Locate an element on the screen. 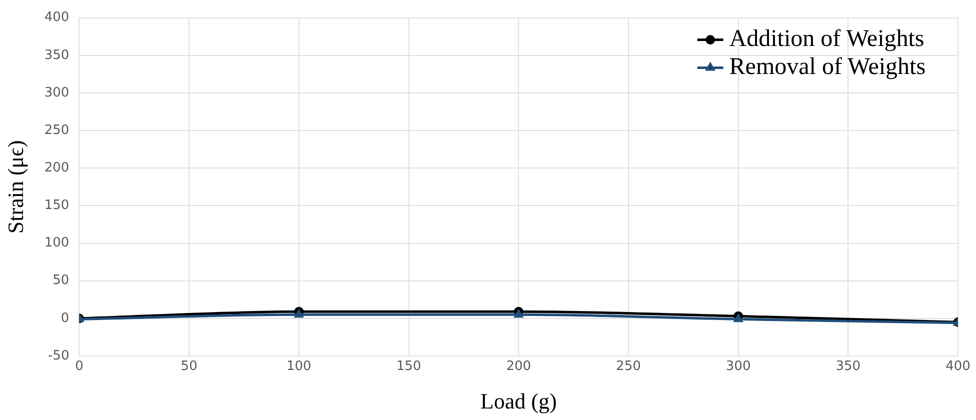 Image resolution: width=976 pixels, height=420 pixels. x-tick-label: 250 is located at coordinates (628, 366).